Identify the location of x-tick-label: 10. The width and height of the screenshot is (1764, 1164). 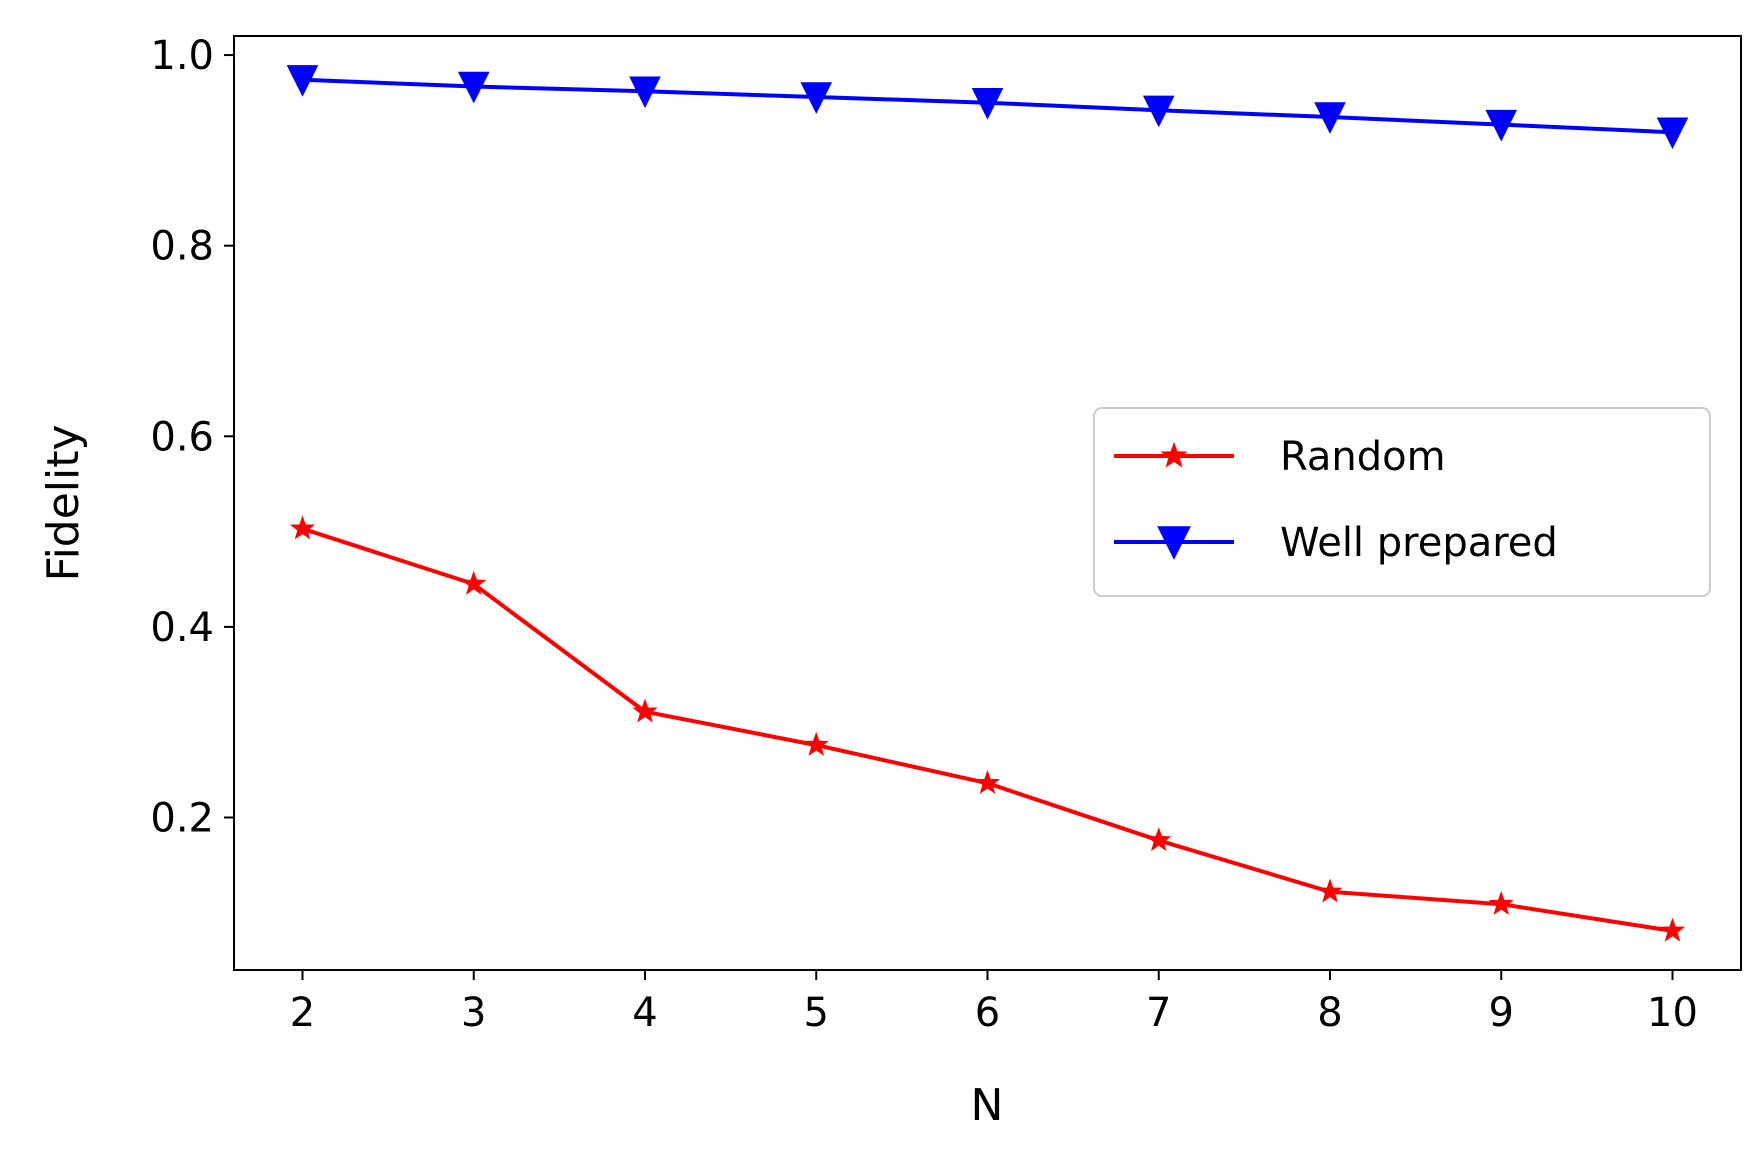
(1672, 1013).